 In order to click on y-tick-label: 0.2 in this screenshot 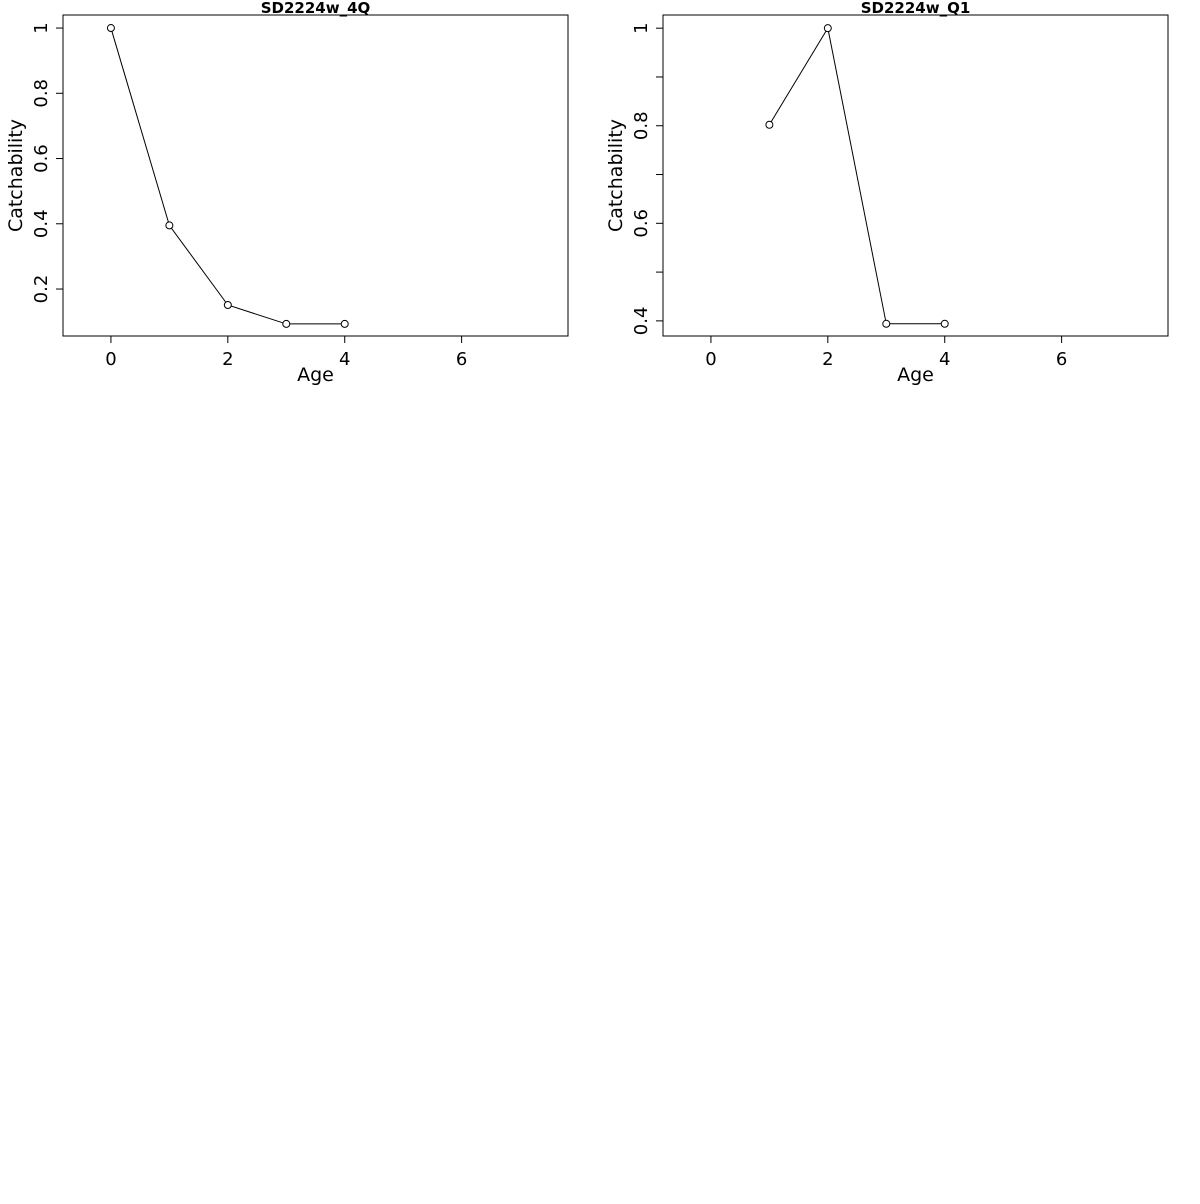, I will do `click(41, 289)`.